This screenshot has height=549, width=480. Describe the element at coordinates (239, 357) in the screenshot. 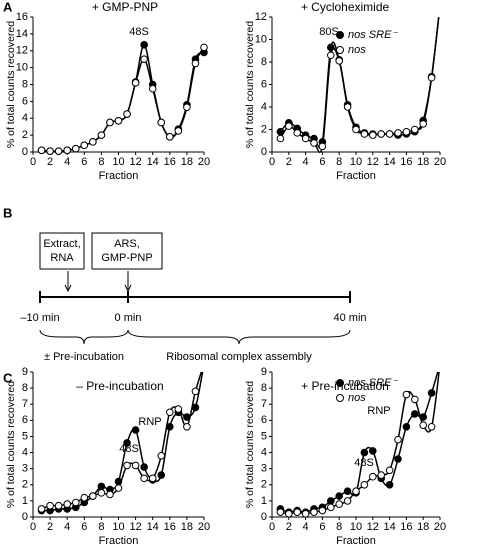

I see `phase-label: Ribosomal complex assembly` at that location.